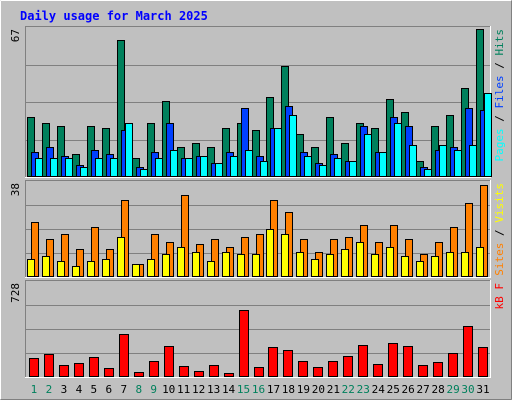 This screenshot has width=512, height=400. Describe the element at coordinates (303, 389) in the screenshot. I see `day-label: 19` at that location.